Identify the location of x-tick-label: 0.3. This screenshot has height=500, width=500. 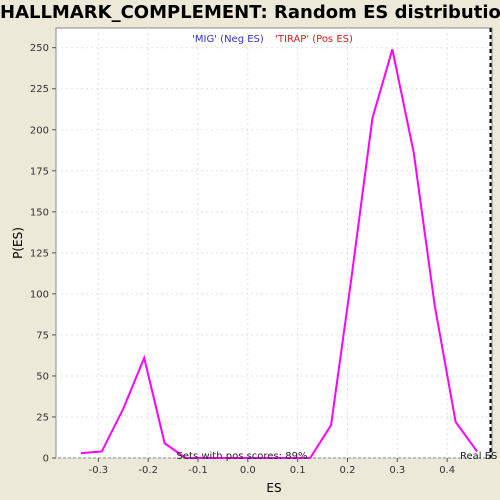
(397, 470).